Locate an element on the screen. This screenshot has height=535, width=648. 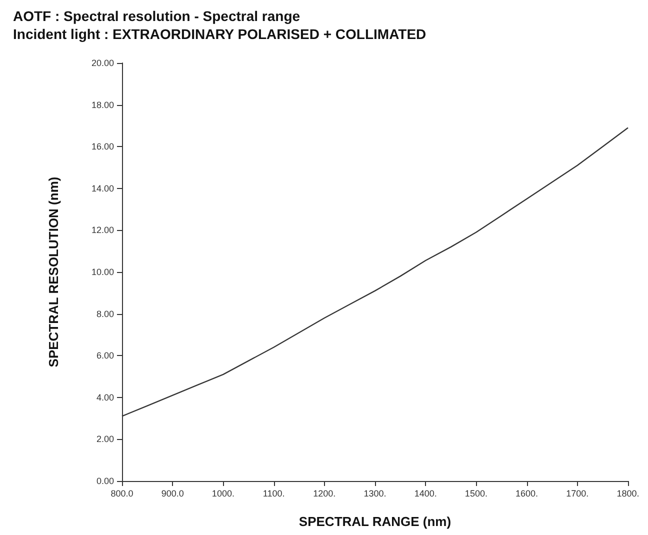
y-axis-title: SPECTRAL RESOLUTION (nm) is located at coordinates (53, 272).